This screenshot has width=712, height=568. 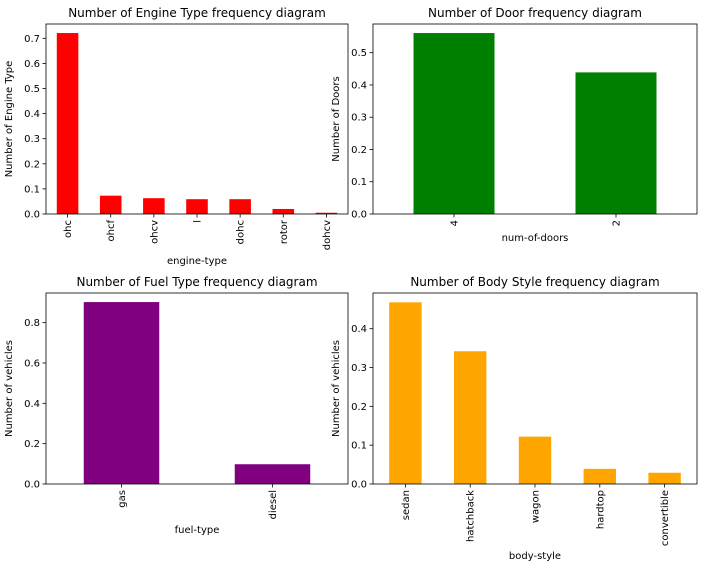 What do you see at coordinates (197, 530) in the screenshot?
I see `x-axis-label: fuel-type` at bounding box center [197, 530].